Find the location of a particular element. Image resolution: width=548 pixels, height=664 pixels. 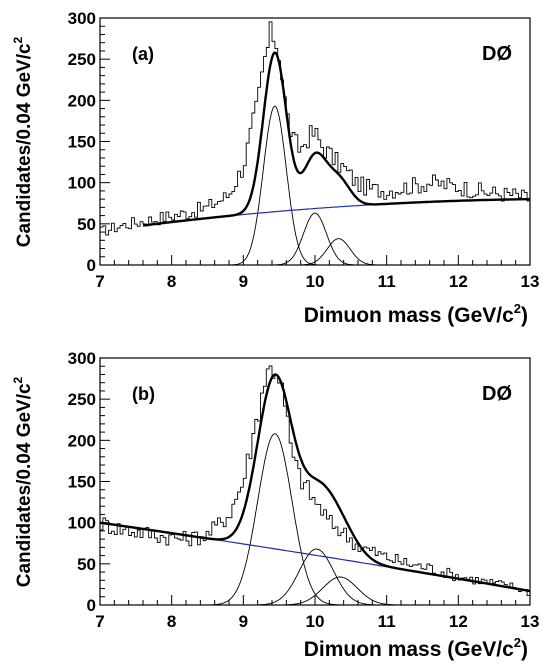

panel-label: (a) is located at coordinates (143, 54).